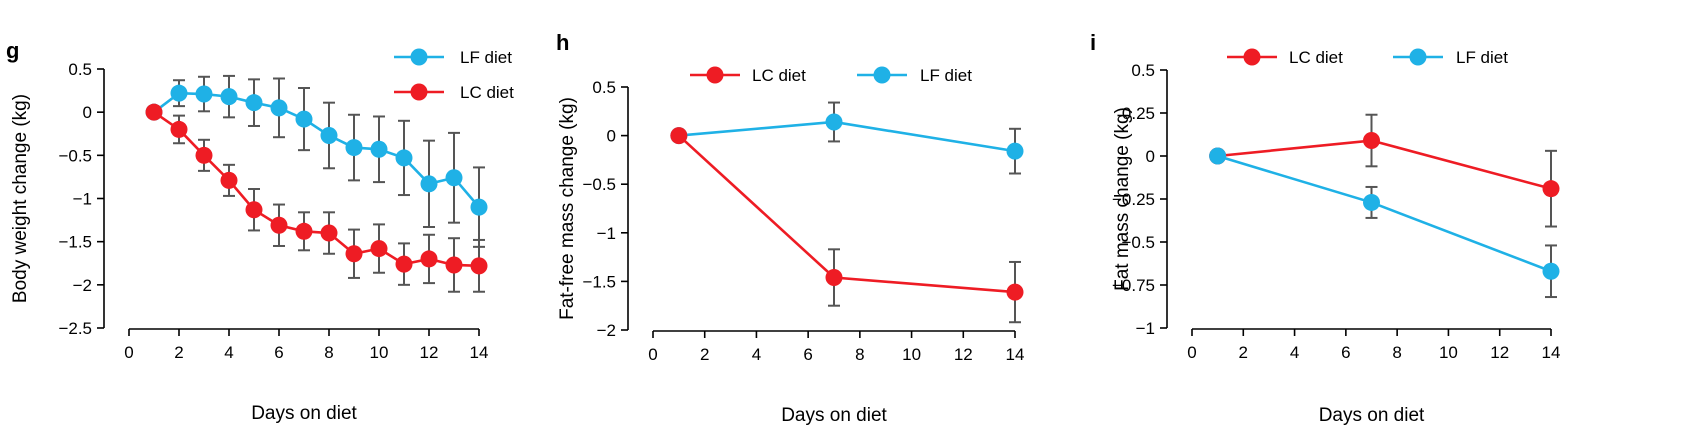 This screenshot has width=1693, height=435. I want to click on panel-letter: g, so click(12, 50).